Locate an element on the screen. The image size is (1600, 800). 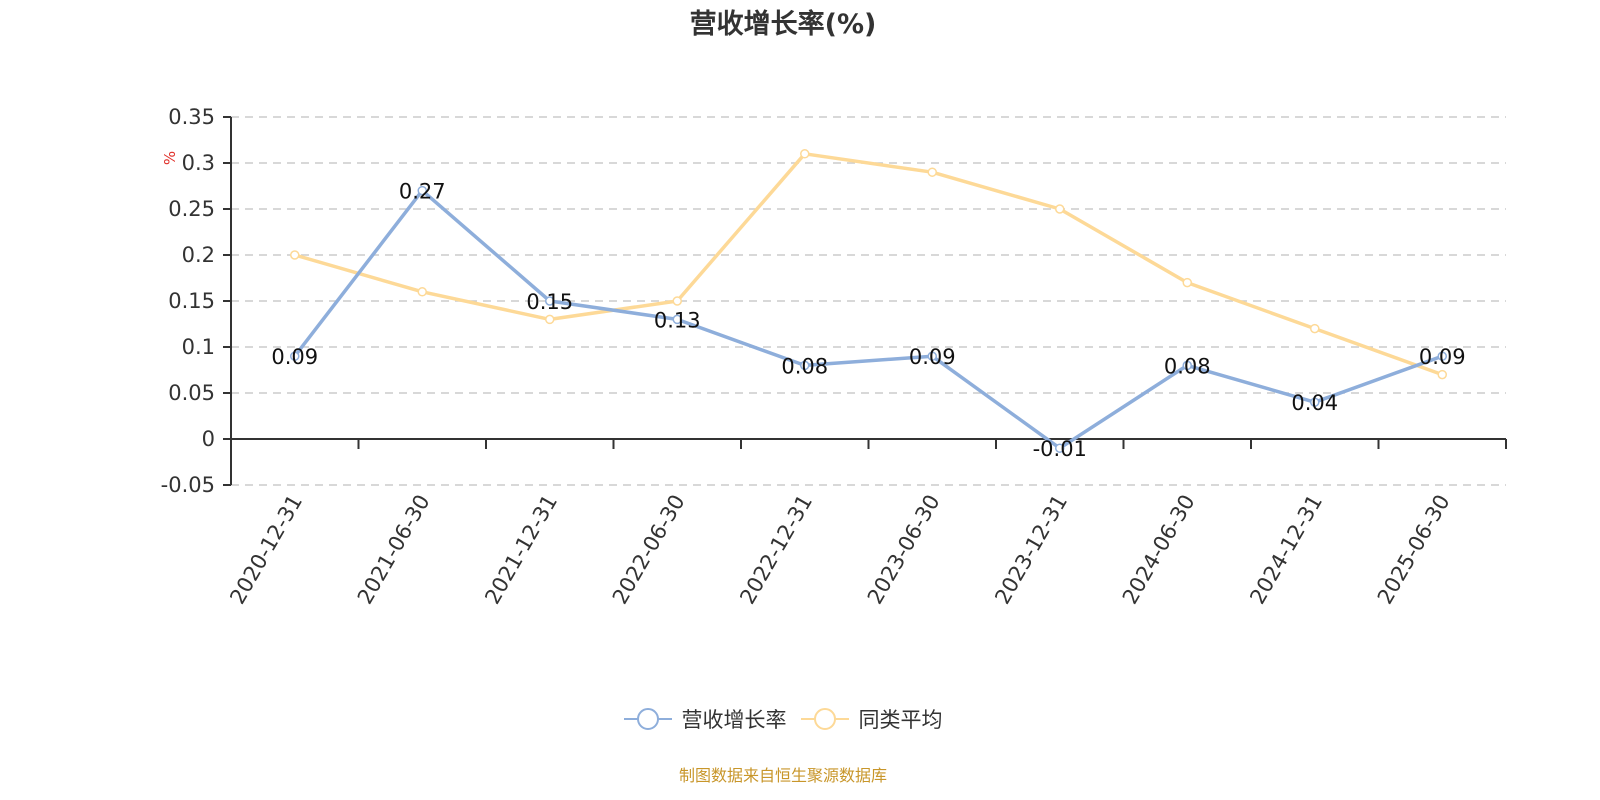
y-tick-label: -0.05 is located at coordinates (188, 485).